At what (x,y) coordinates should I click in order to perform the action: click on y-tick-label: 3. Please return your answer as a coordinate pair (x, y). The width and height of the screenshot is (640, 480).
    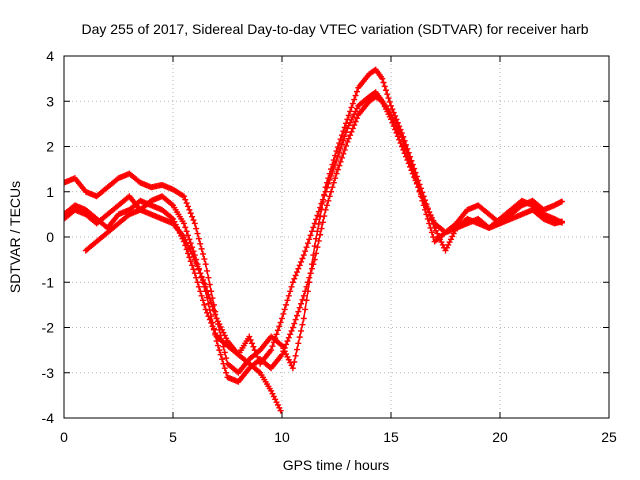
    Looking at the image, I should click on (50, 101).